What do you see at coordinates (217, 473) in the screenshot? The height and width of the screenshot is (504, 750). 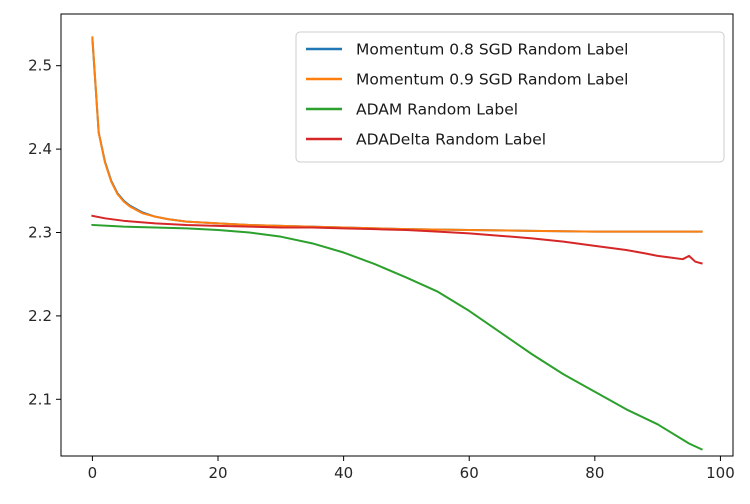 I see `x-tick-label: 20` at bounding box center [217, 473].